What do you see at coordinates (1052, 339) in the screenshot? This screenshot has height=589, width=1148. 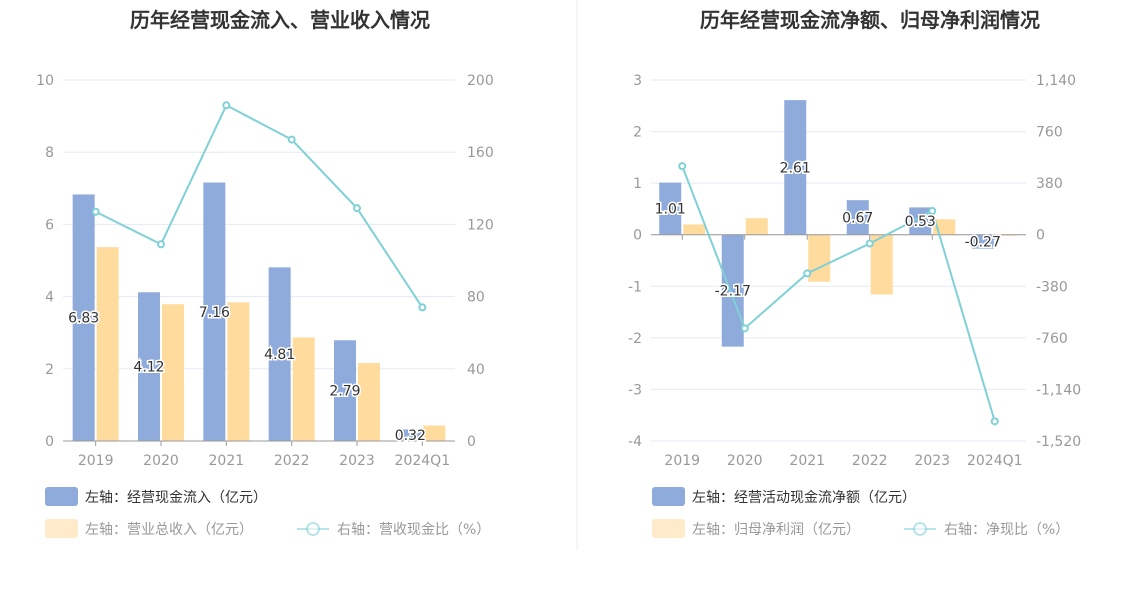 I see `right-tick-label: -760` at bounding box center [1052, 339].